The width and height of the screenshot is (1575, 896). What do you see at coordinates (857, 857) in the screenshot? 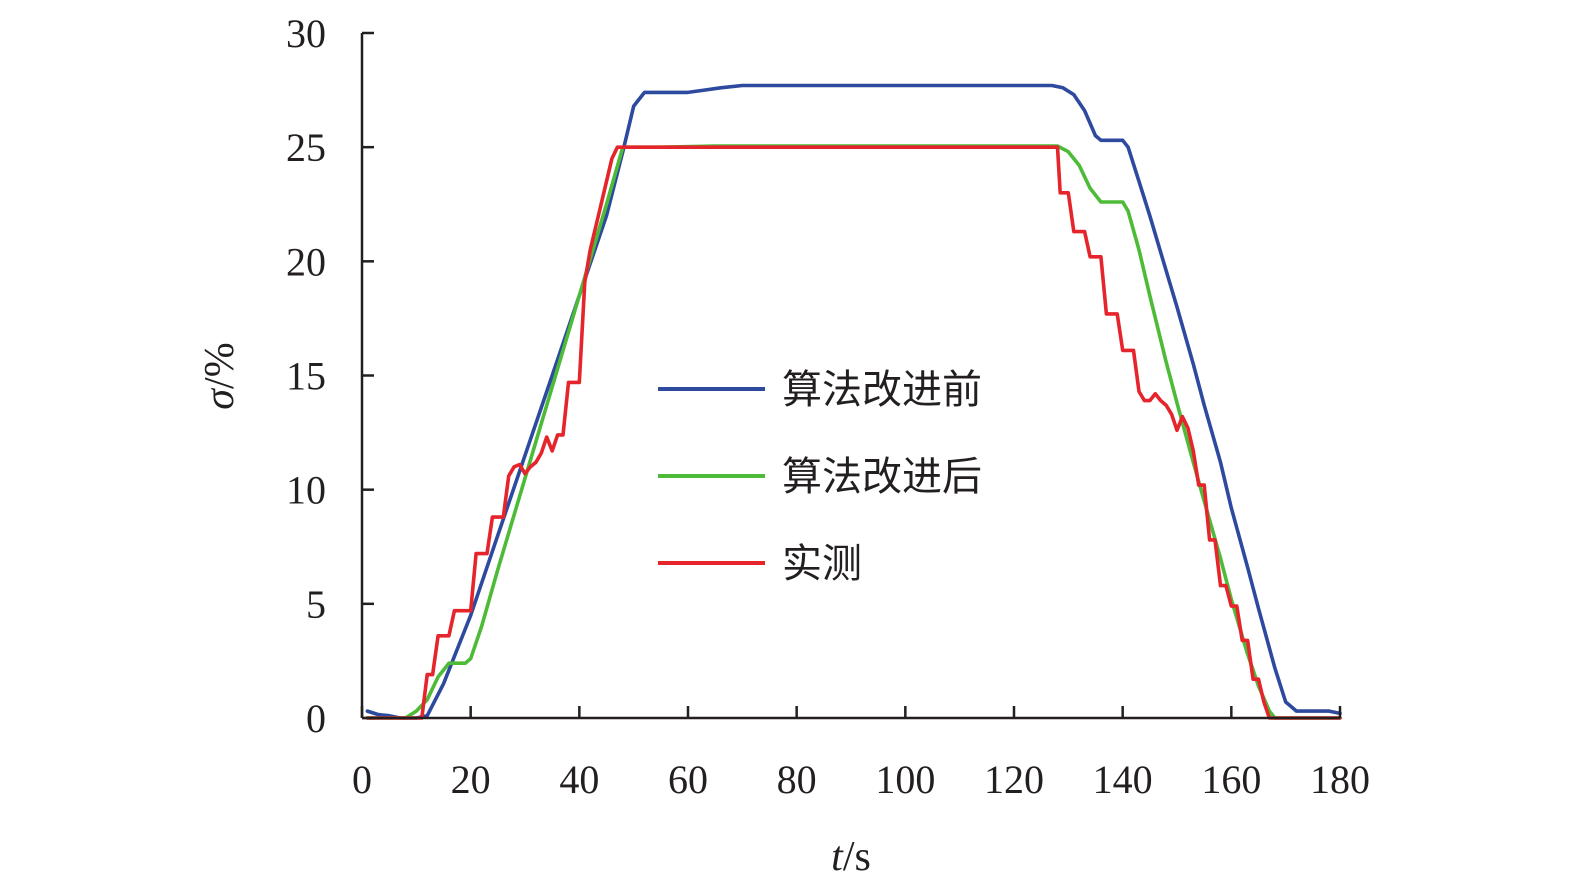
I see `x-axis-unit: /s` at bounding box center [857, 857].